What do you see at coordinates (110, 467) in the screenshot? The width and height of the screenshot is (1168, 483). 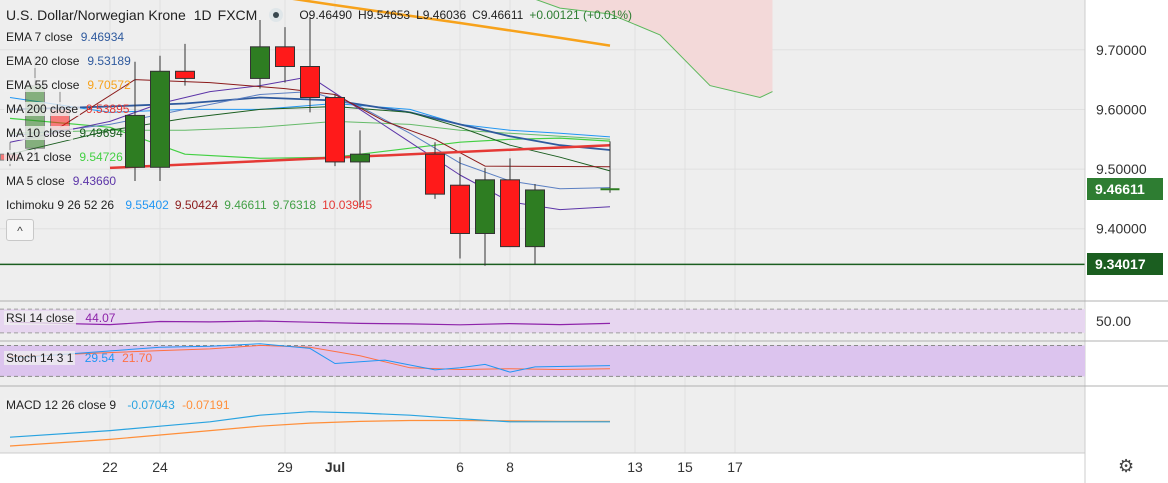 I see `time-axis-label: 22` at bounding box center [110, 467].